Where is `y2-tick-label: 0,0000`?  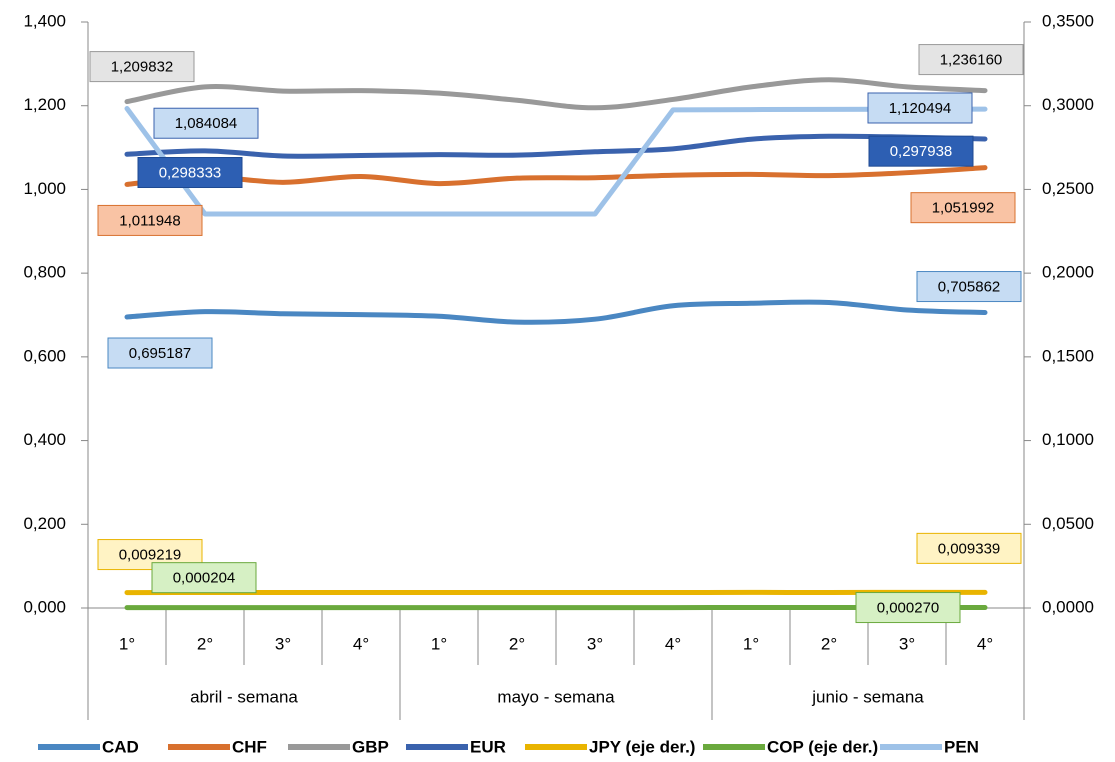 y2-tick-label: 0,0000 is located at coordinates (1068, 606).